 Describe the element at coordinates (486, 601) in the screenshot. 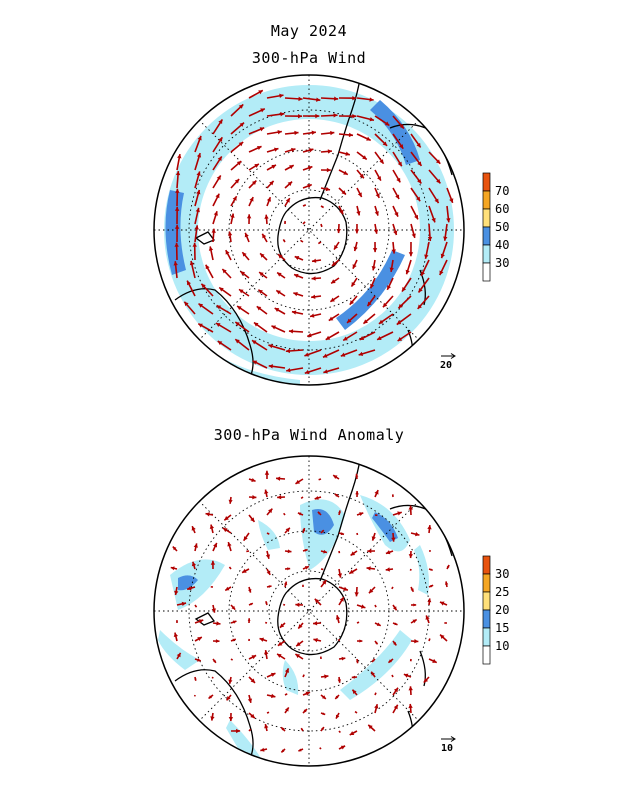

I see `anomaly-colorbar-swatch` at that location.